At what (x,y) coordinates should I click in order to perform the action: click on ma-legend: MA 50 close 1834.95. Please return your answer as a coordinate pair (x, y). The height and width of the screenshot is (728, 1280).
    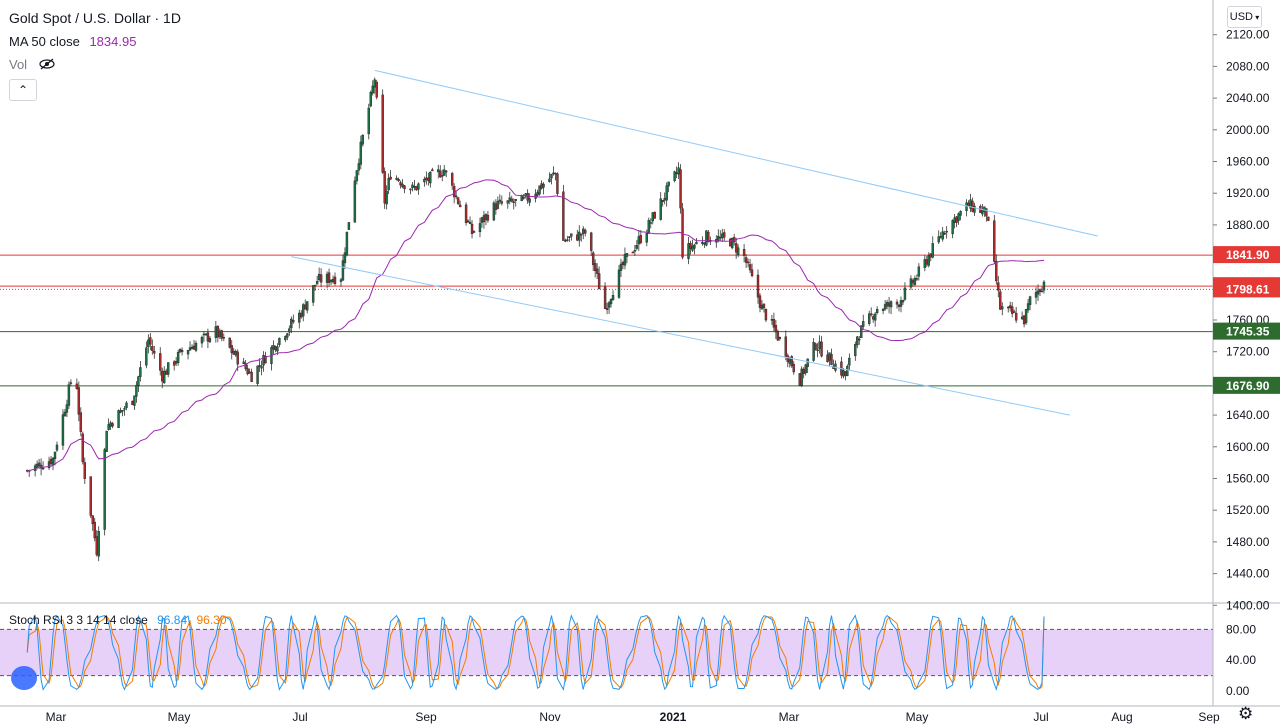
    Looking at the image, I should click on (72, 41).